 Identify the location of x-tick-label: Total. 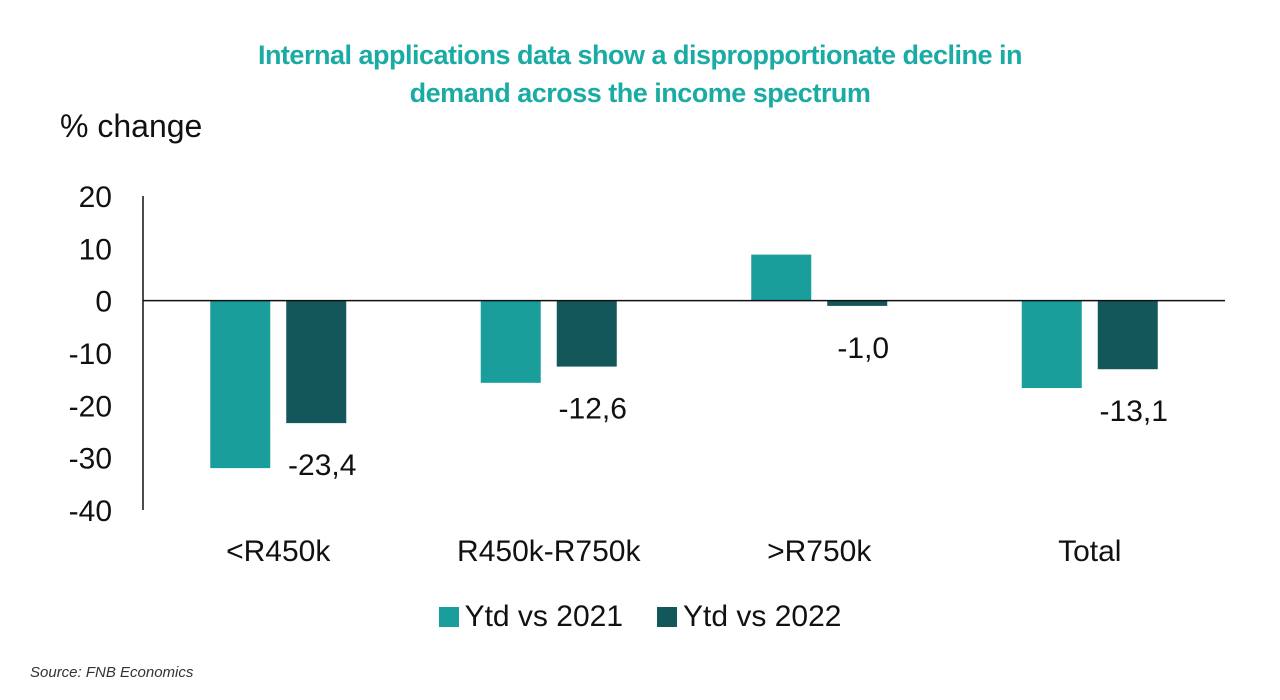
(1089, 551).